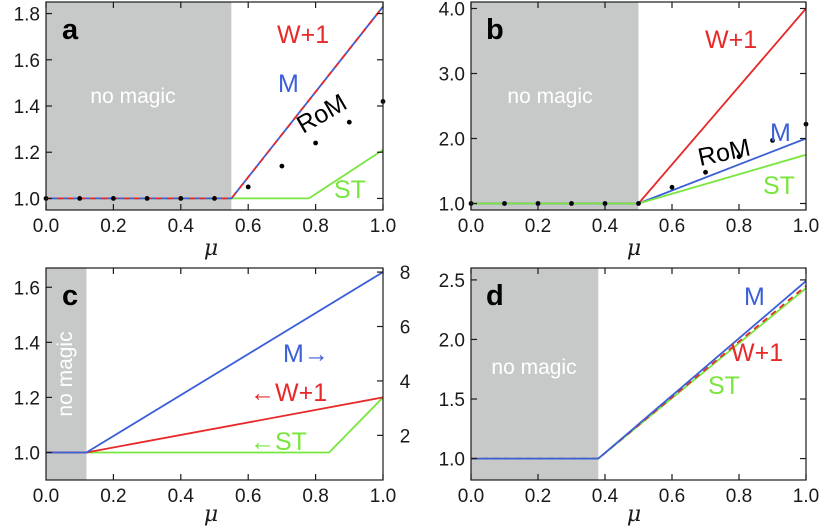 This screenshot has width=830, height=526. Describe the element at coordinates (780, 133) in the screenshot. I see `panel-b-label-m: M` at that location.